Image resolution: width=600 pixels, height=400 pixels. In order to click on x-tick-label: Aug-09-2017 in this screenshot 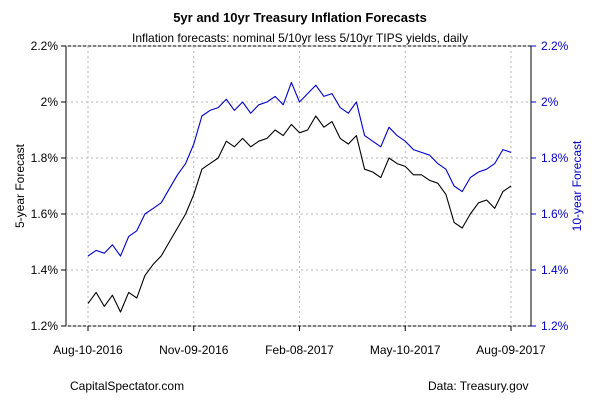, I will do `click(511, 350)`.